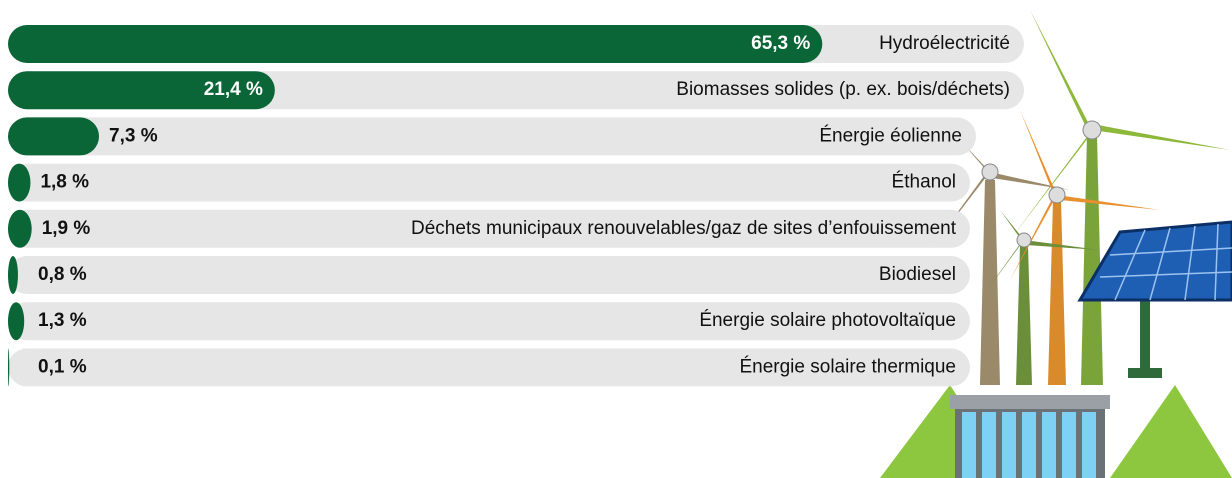 The height and width of the screenshot is (478, 1232). Describe the element at coordinates (847, 366) in the screenshot. I see `category-label: Énergie solaire thermique` at that location.